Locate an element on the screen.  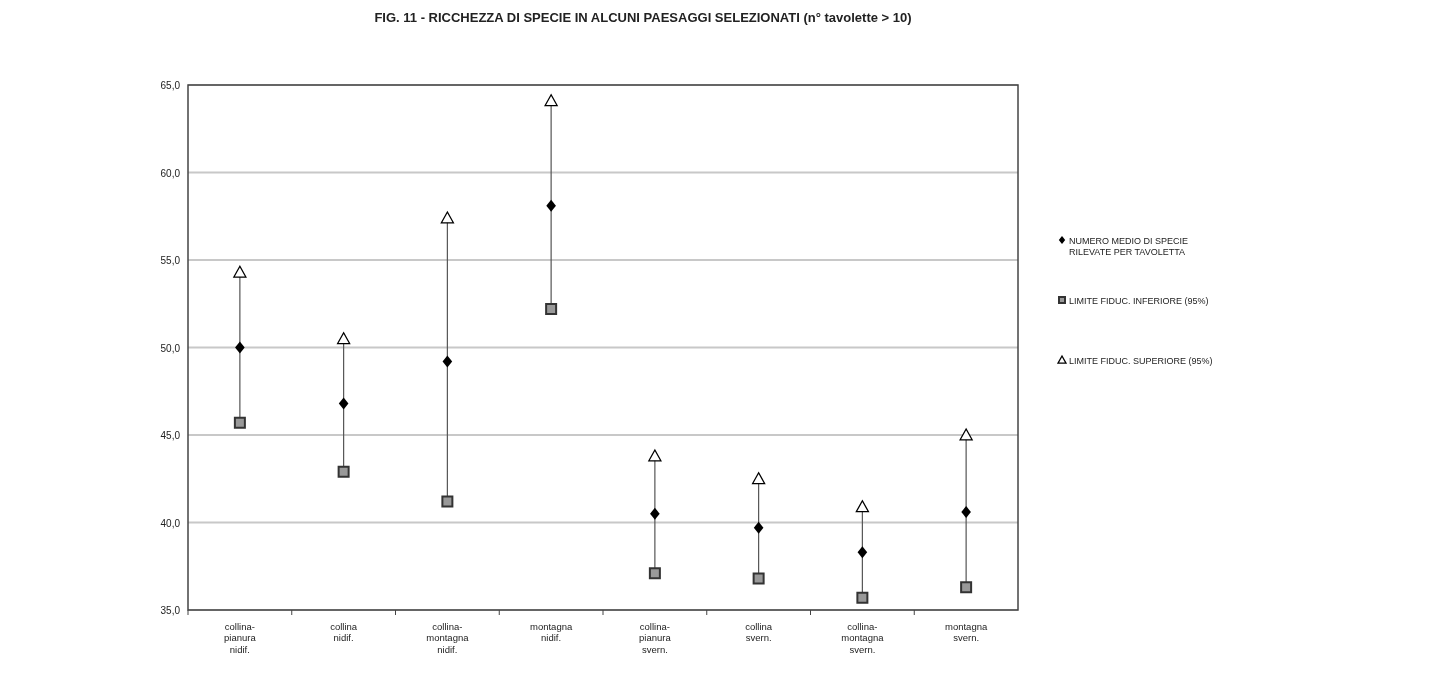
x-tick-label: collina- pianura svern. is located at coordinates (655, 638).